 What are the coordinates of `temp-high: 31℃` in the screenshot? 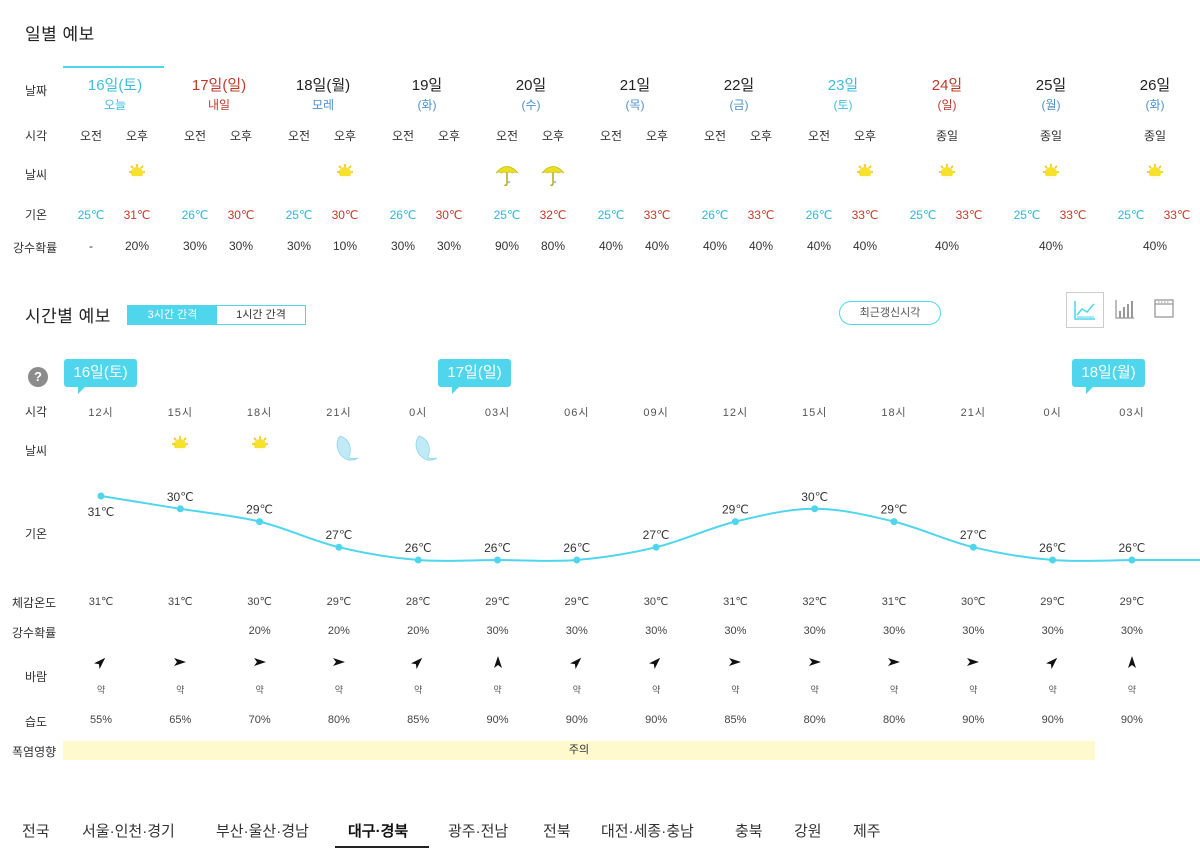 It's located at (137, 215).